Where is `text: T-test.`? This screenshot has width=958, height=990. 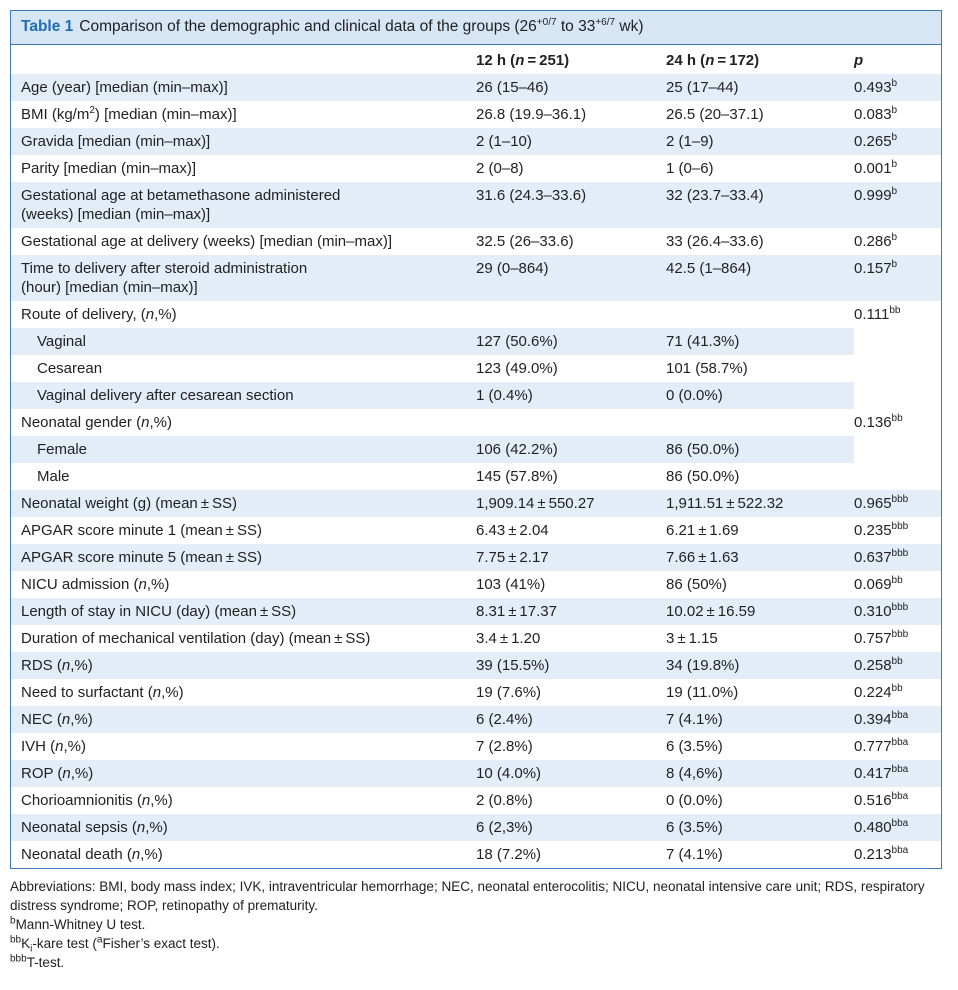
text: T-test. is located at coordinates (45, 962).